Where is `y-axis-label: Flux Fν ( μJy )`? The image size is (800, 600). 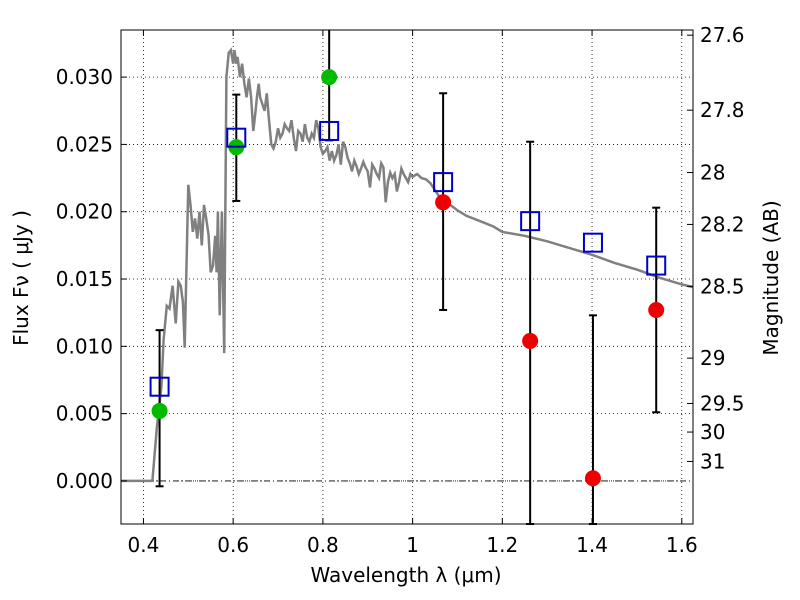 y-axis-label: Flux Fν ( μJy ) is located at coordinates (21, 278).